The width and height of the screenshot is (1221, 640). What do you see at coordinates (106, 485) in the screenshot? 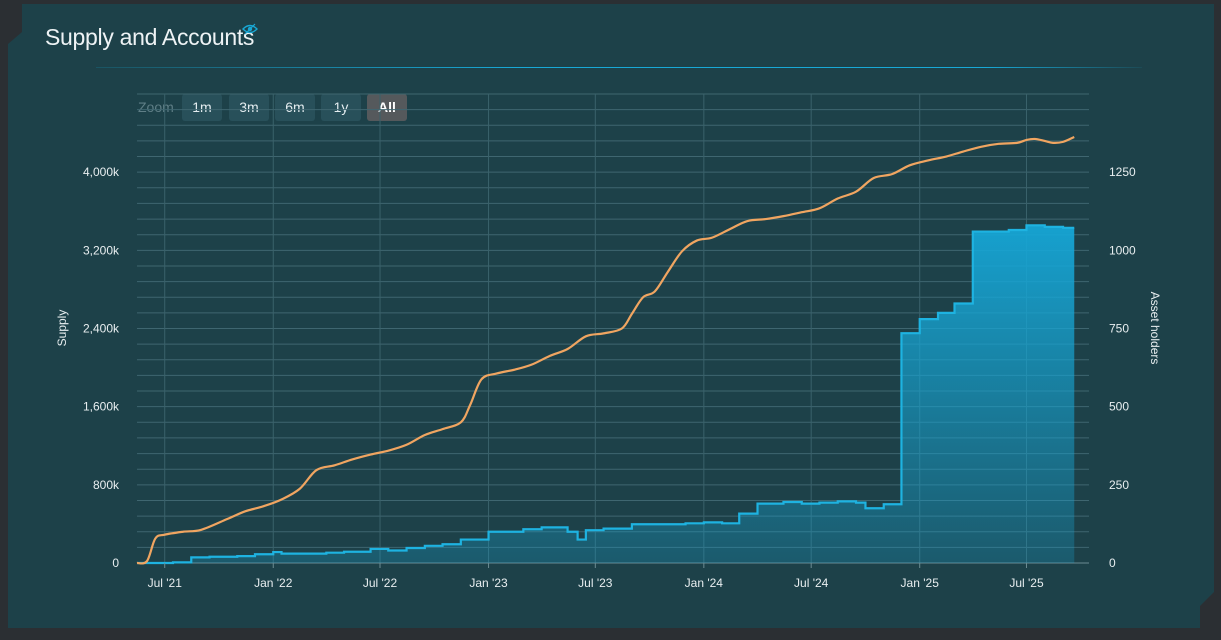
I see `left-tick-label: 800k` at bounding box center [106, 485].